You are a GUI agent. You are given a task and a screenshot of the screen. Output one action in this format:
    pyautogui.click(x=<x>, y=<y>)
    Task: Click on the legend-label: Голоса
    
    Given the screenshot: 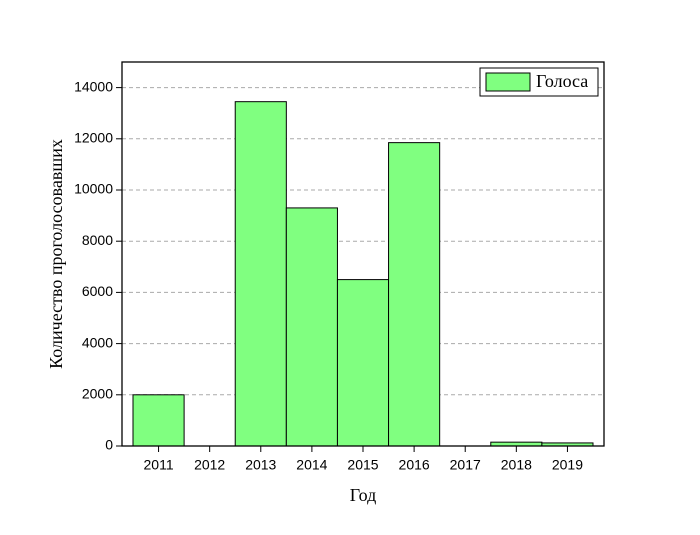 What is the action you would take?
    pyautogui.click(x=562, y=81)
    